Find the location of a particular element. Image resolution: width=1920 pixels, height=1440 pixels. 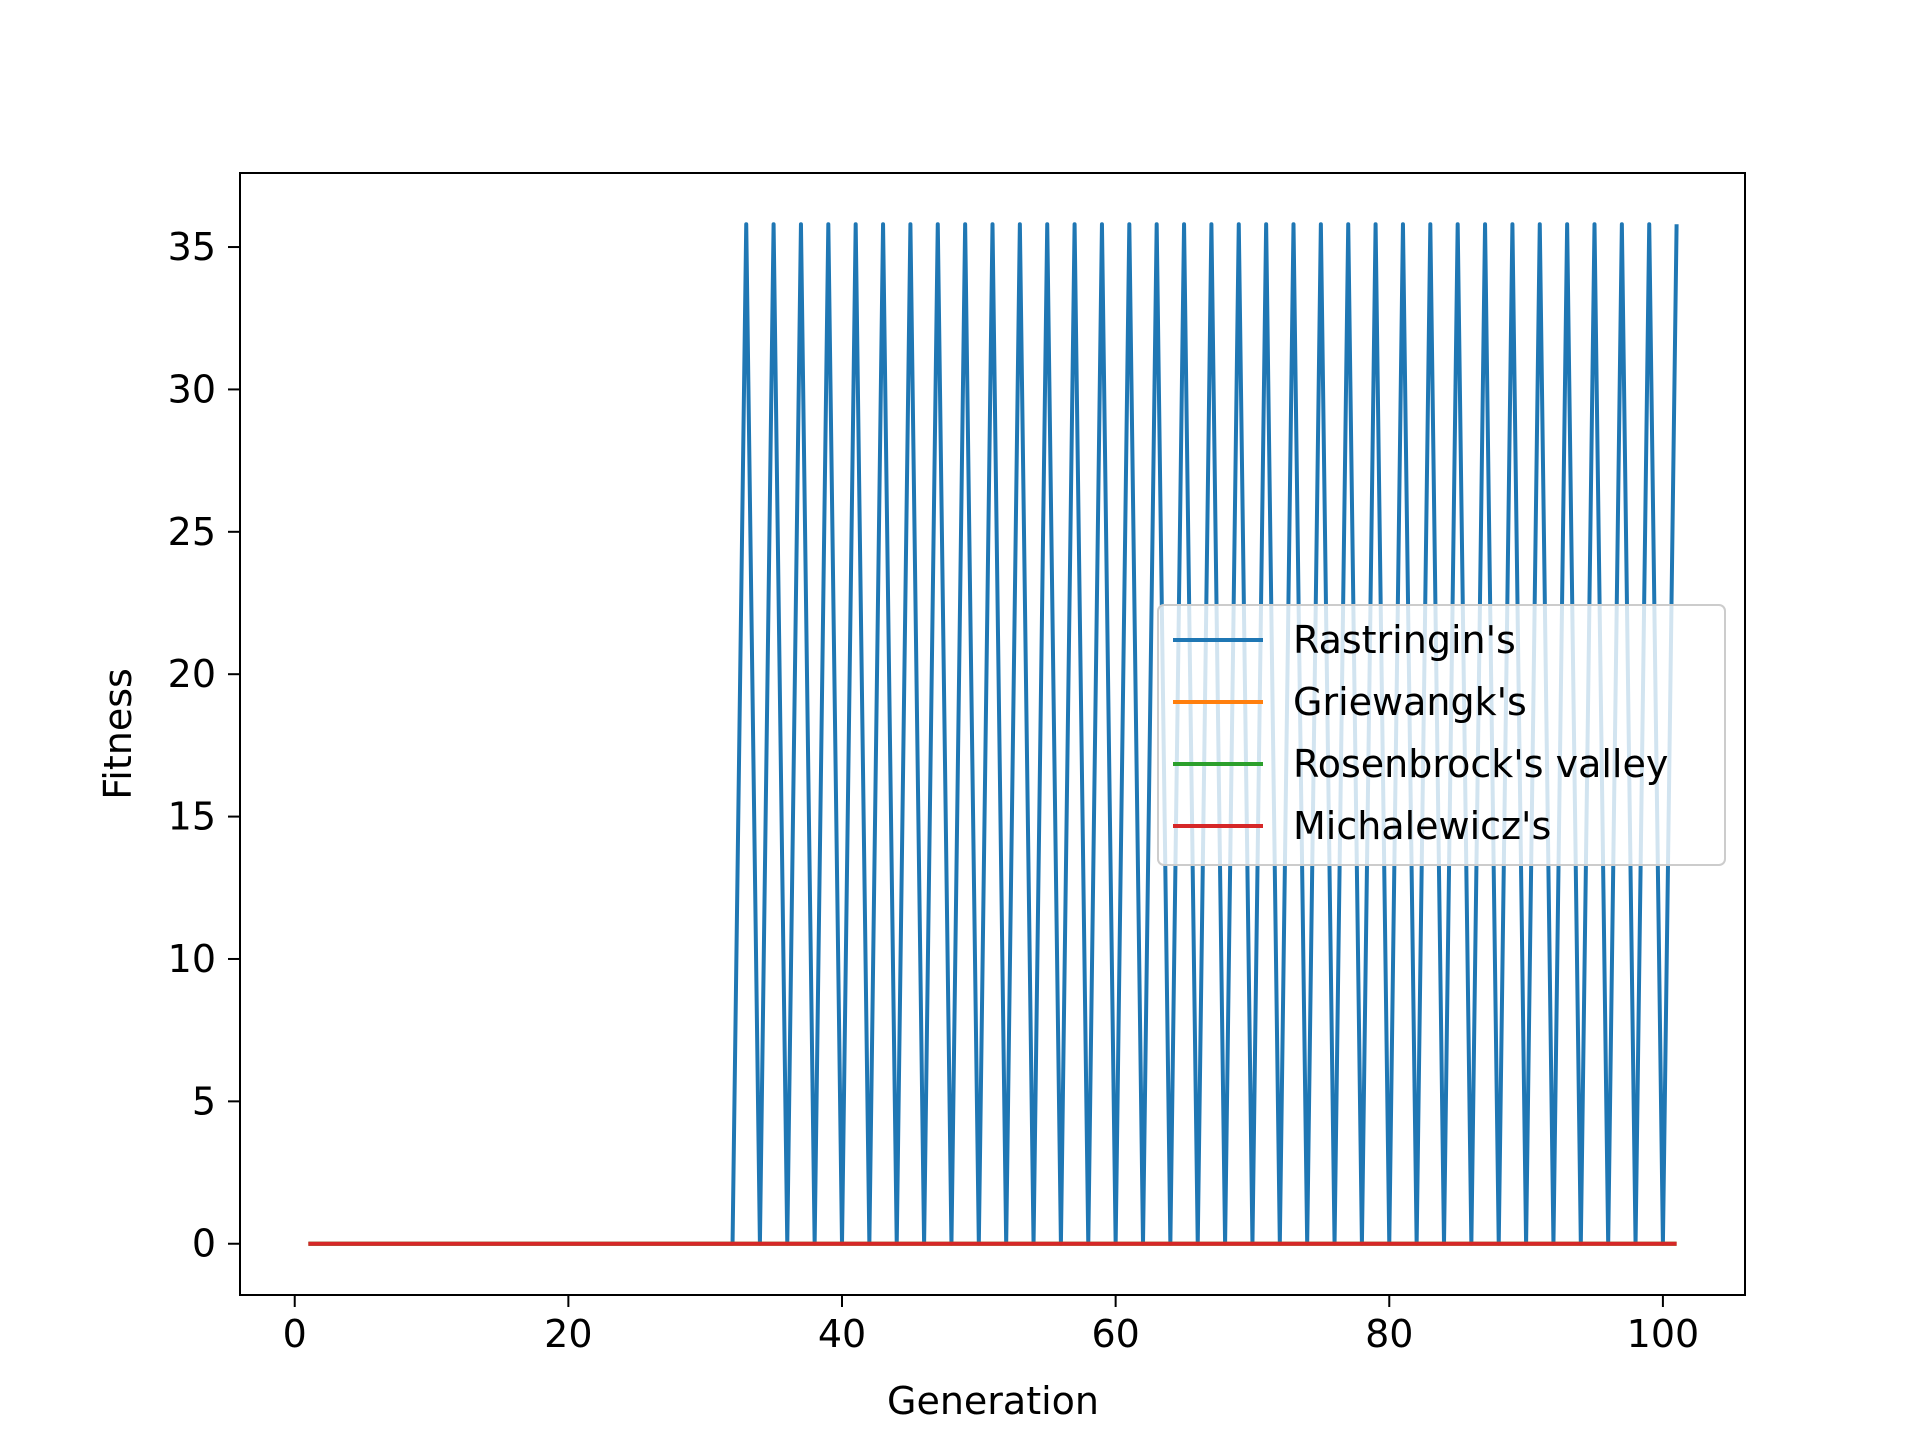

x-tick-label: 40 is located at coordinates (842, 1334).